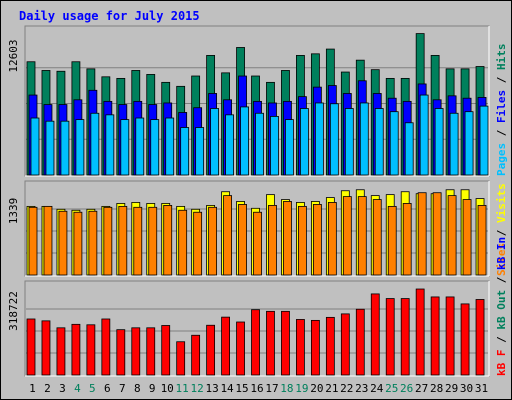  Describe the element at coordinates (13, 311) in the screenshot. I see `ymax-label: 318722` at that location.